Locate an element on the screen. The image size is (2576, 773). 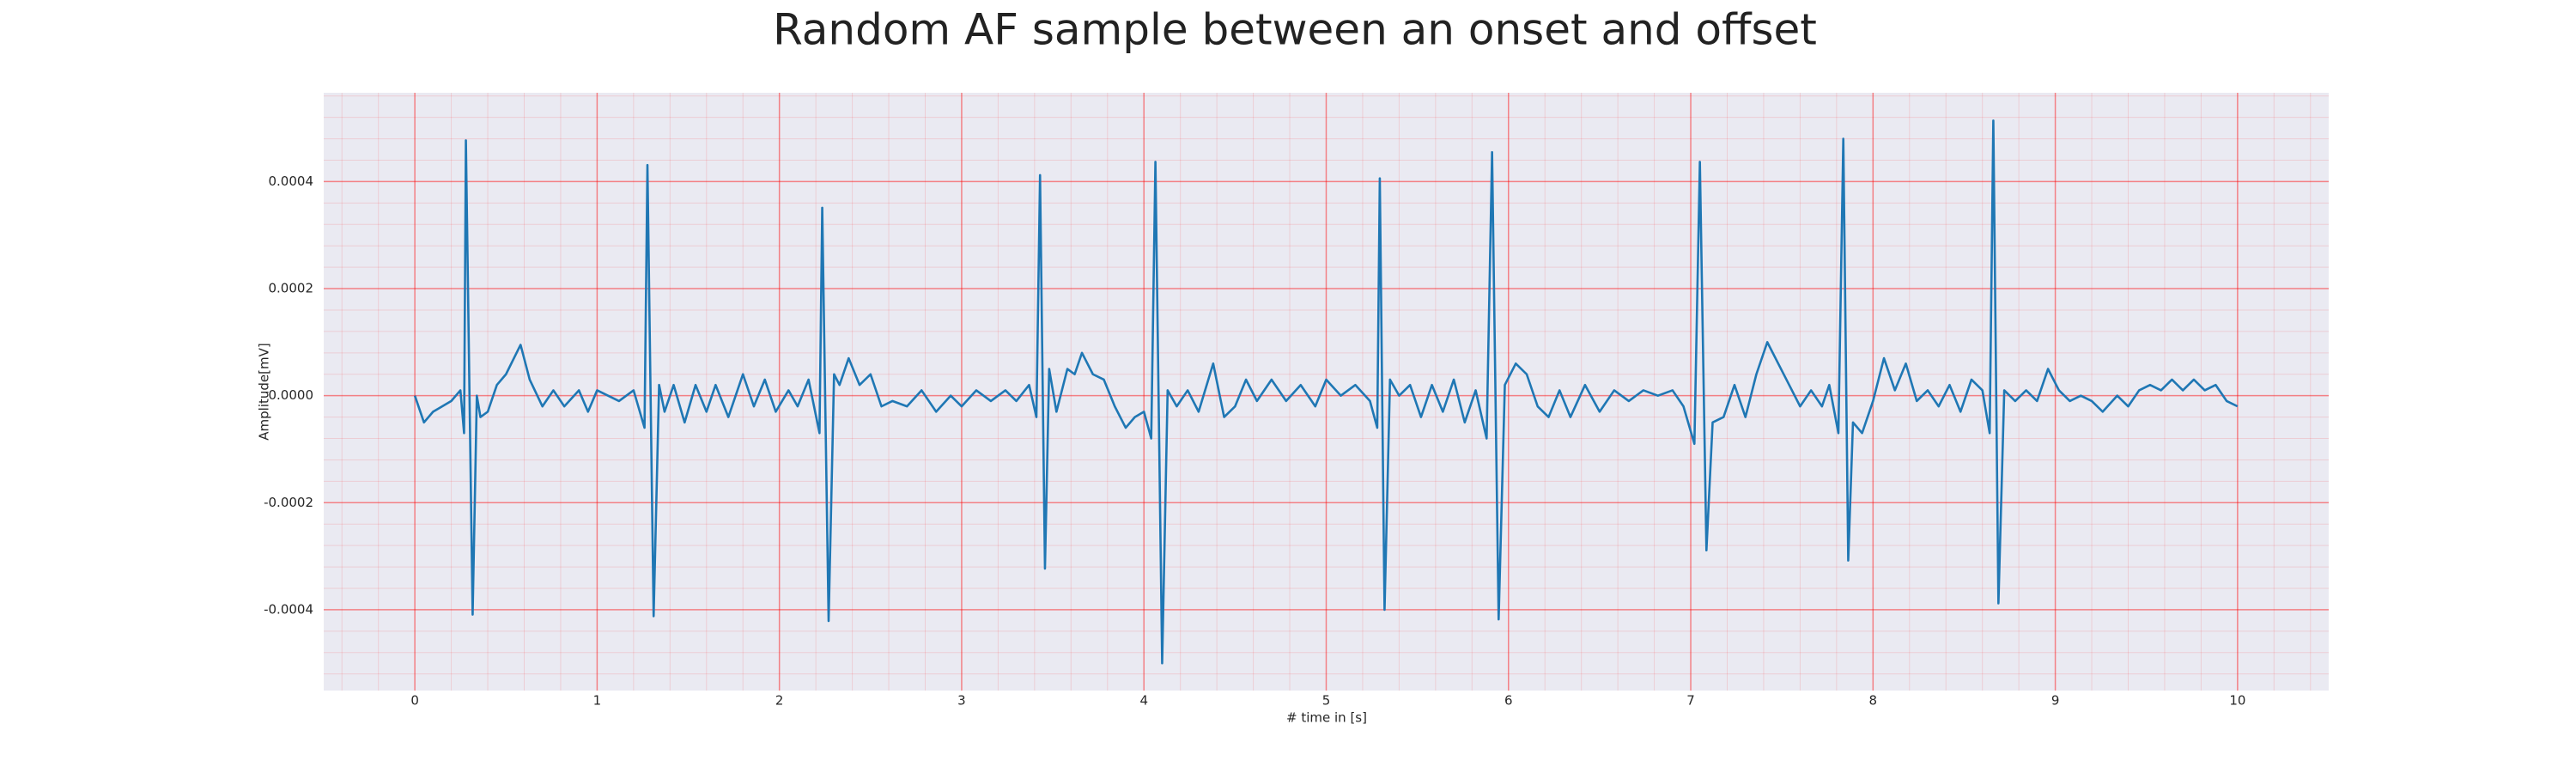
y-tick-label: 0.0000 is located at coordinates (291, 395).